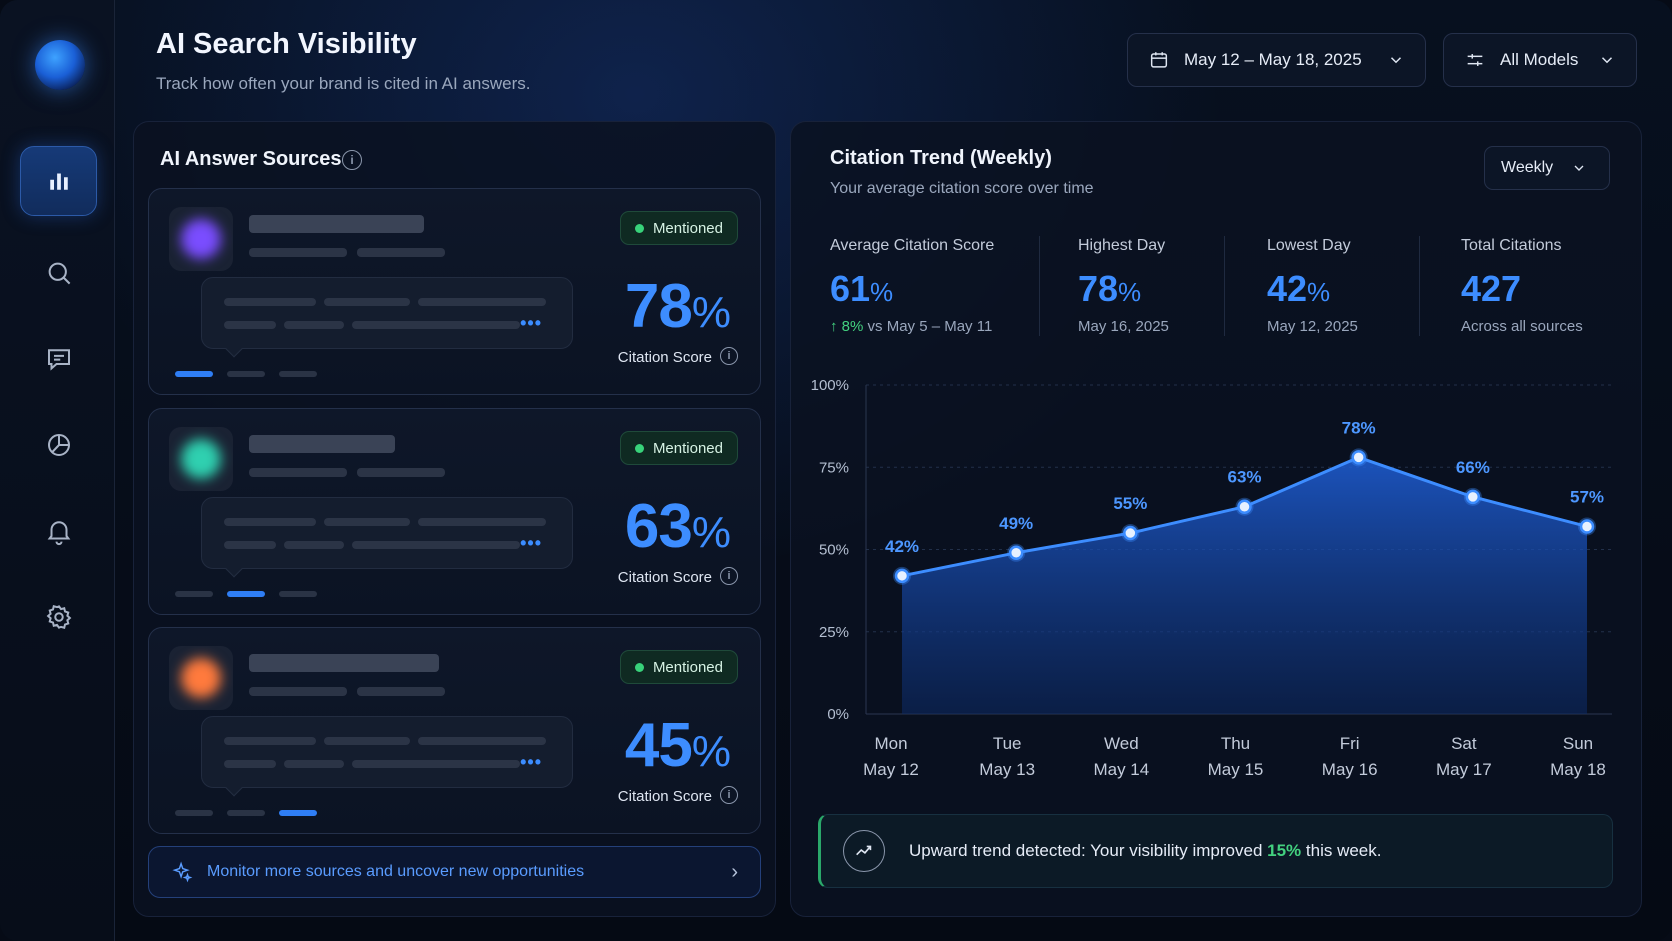  I want to click on stat-value: 427, so click(1491, 288).